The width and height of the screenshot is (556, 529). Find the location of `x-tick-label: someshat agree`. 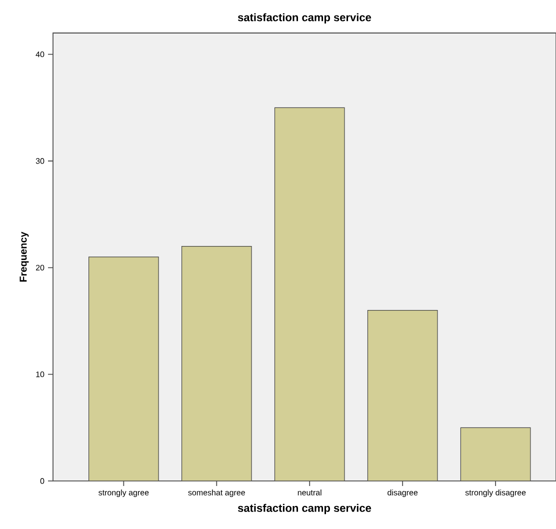

x-tick-label: someshat agree is located at coordinates (216, 493).